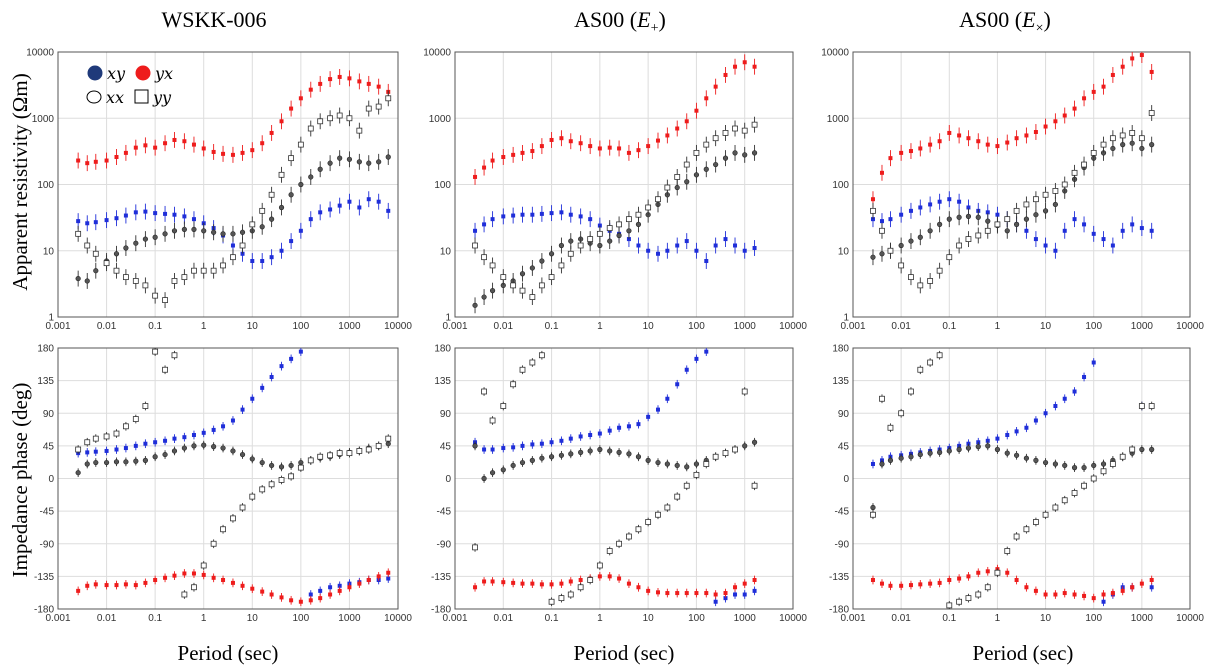  Describe the element at coordinates (844, 446) in the screenshot. I see `y-tick-label: 45` at that location.